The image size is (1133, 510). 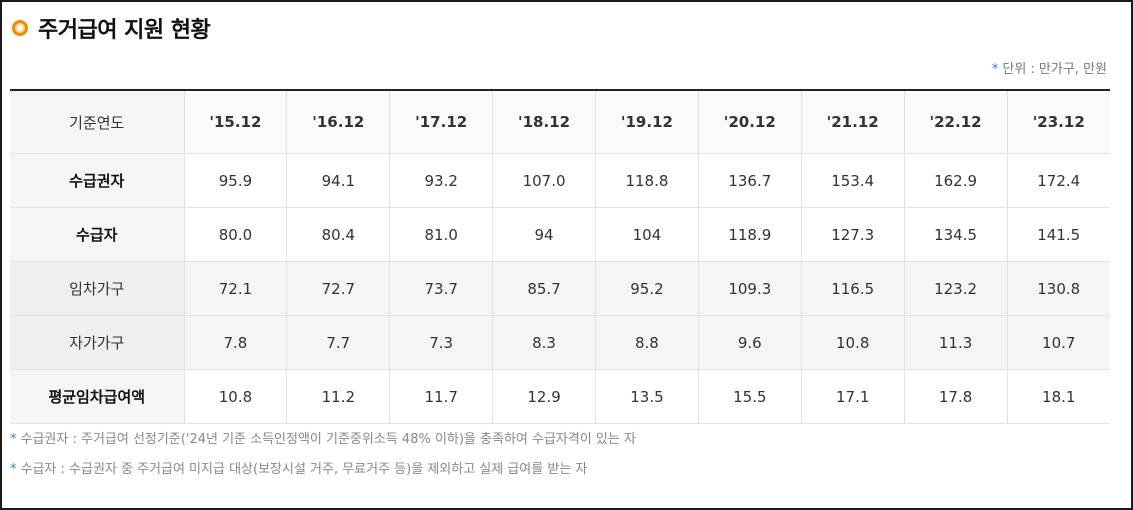 What do you see at coordinates (338, 288) in the screenshot?
I see `table-cell: 72.7` at bounding box center [338, 288].